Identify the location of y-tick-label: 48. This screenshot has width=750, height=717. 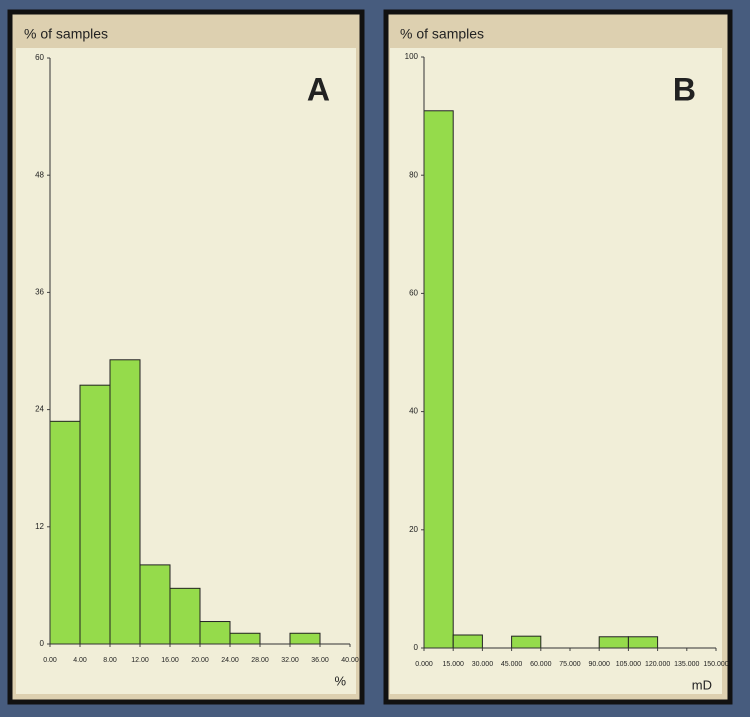
(39, 174).